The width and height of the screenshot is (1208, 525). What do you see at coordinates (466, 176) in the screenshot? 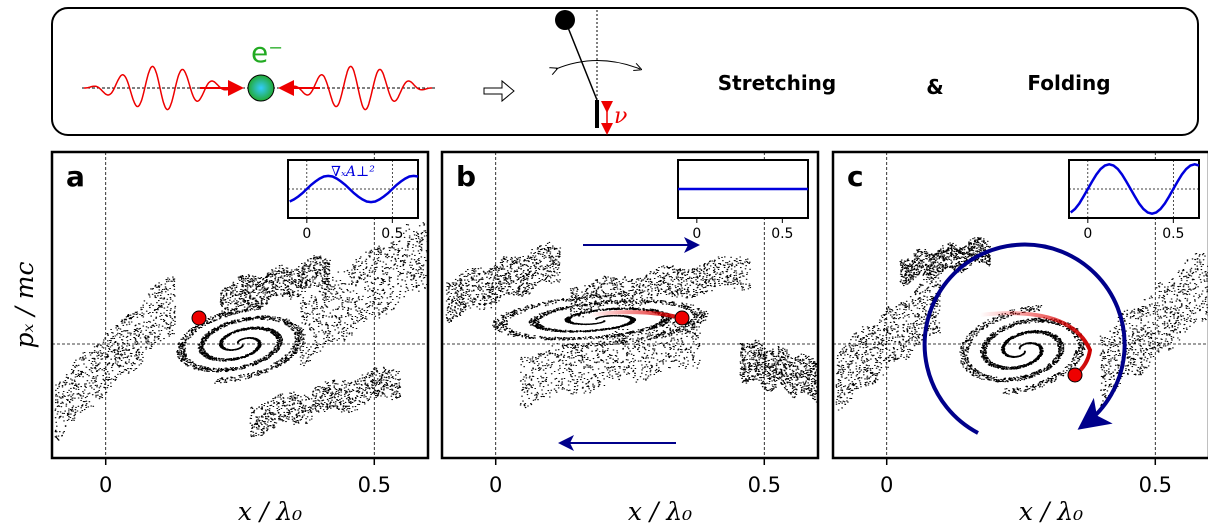
I see `panel-label: b` at bounding box center [466, 176].